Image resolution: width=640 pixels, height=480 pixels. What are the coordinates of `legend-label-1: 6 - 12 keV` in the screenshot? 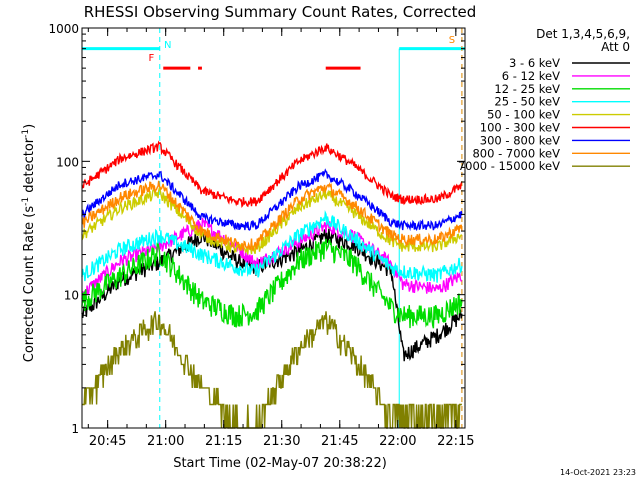 It's located at (531, 76).